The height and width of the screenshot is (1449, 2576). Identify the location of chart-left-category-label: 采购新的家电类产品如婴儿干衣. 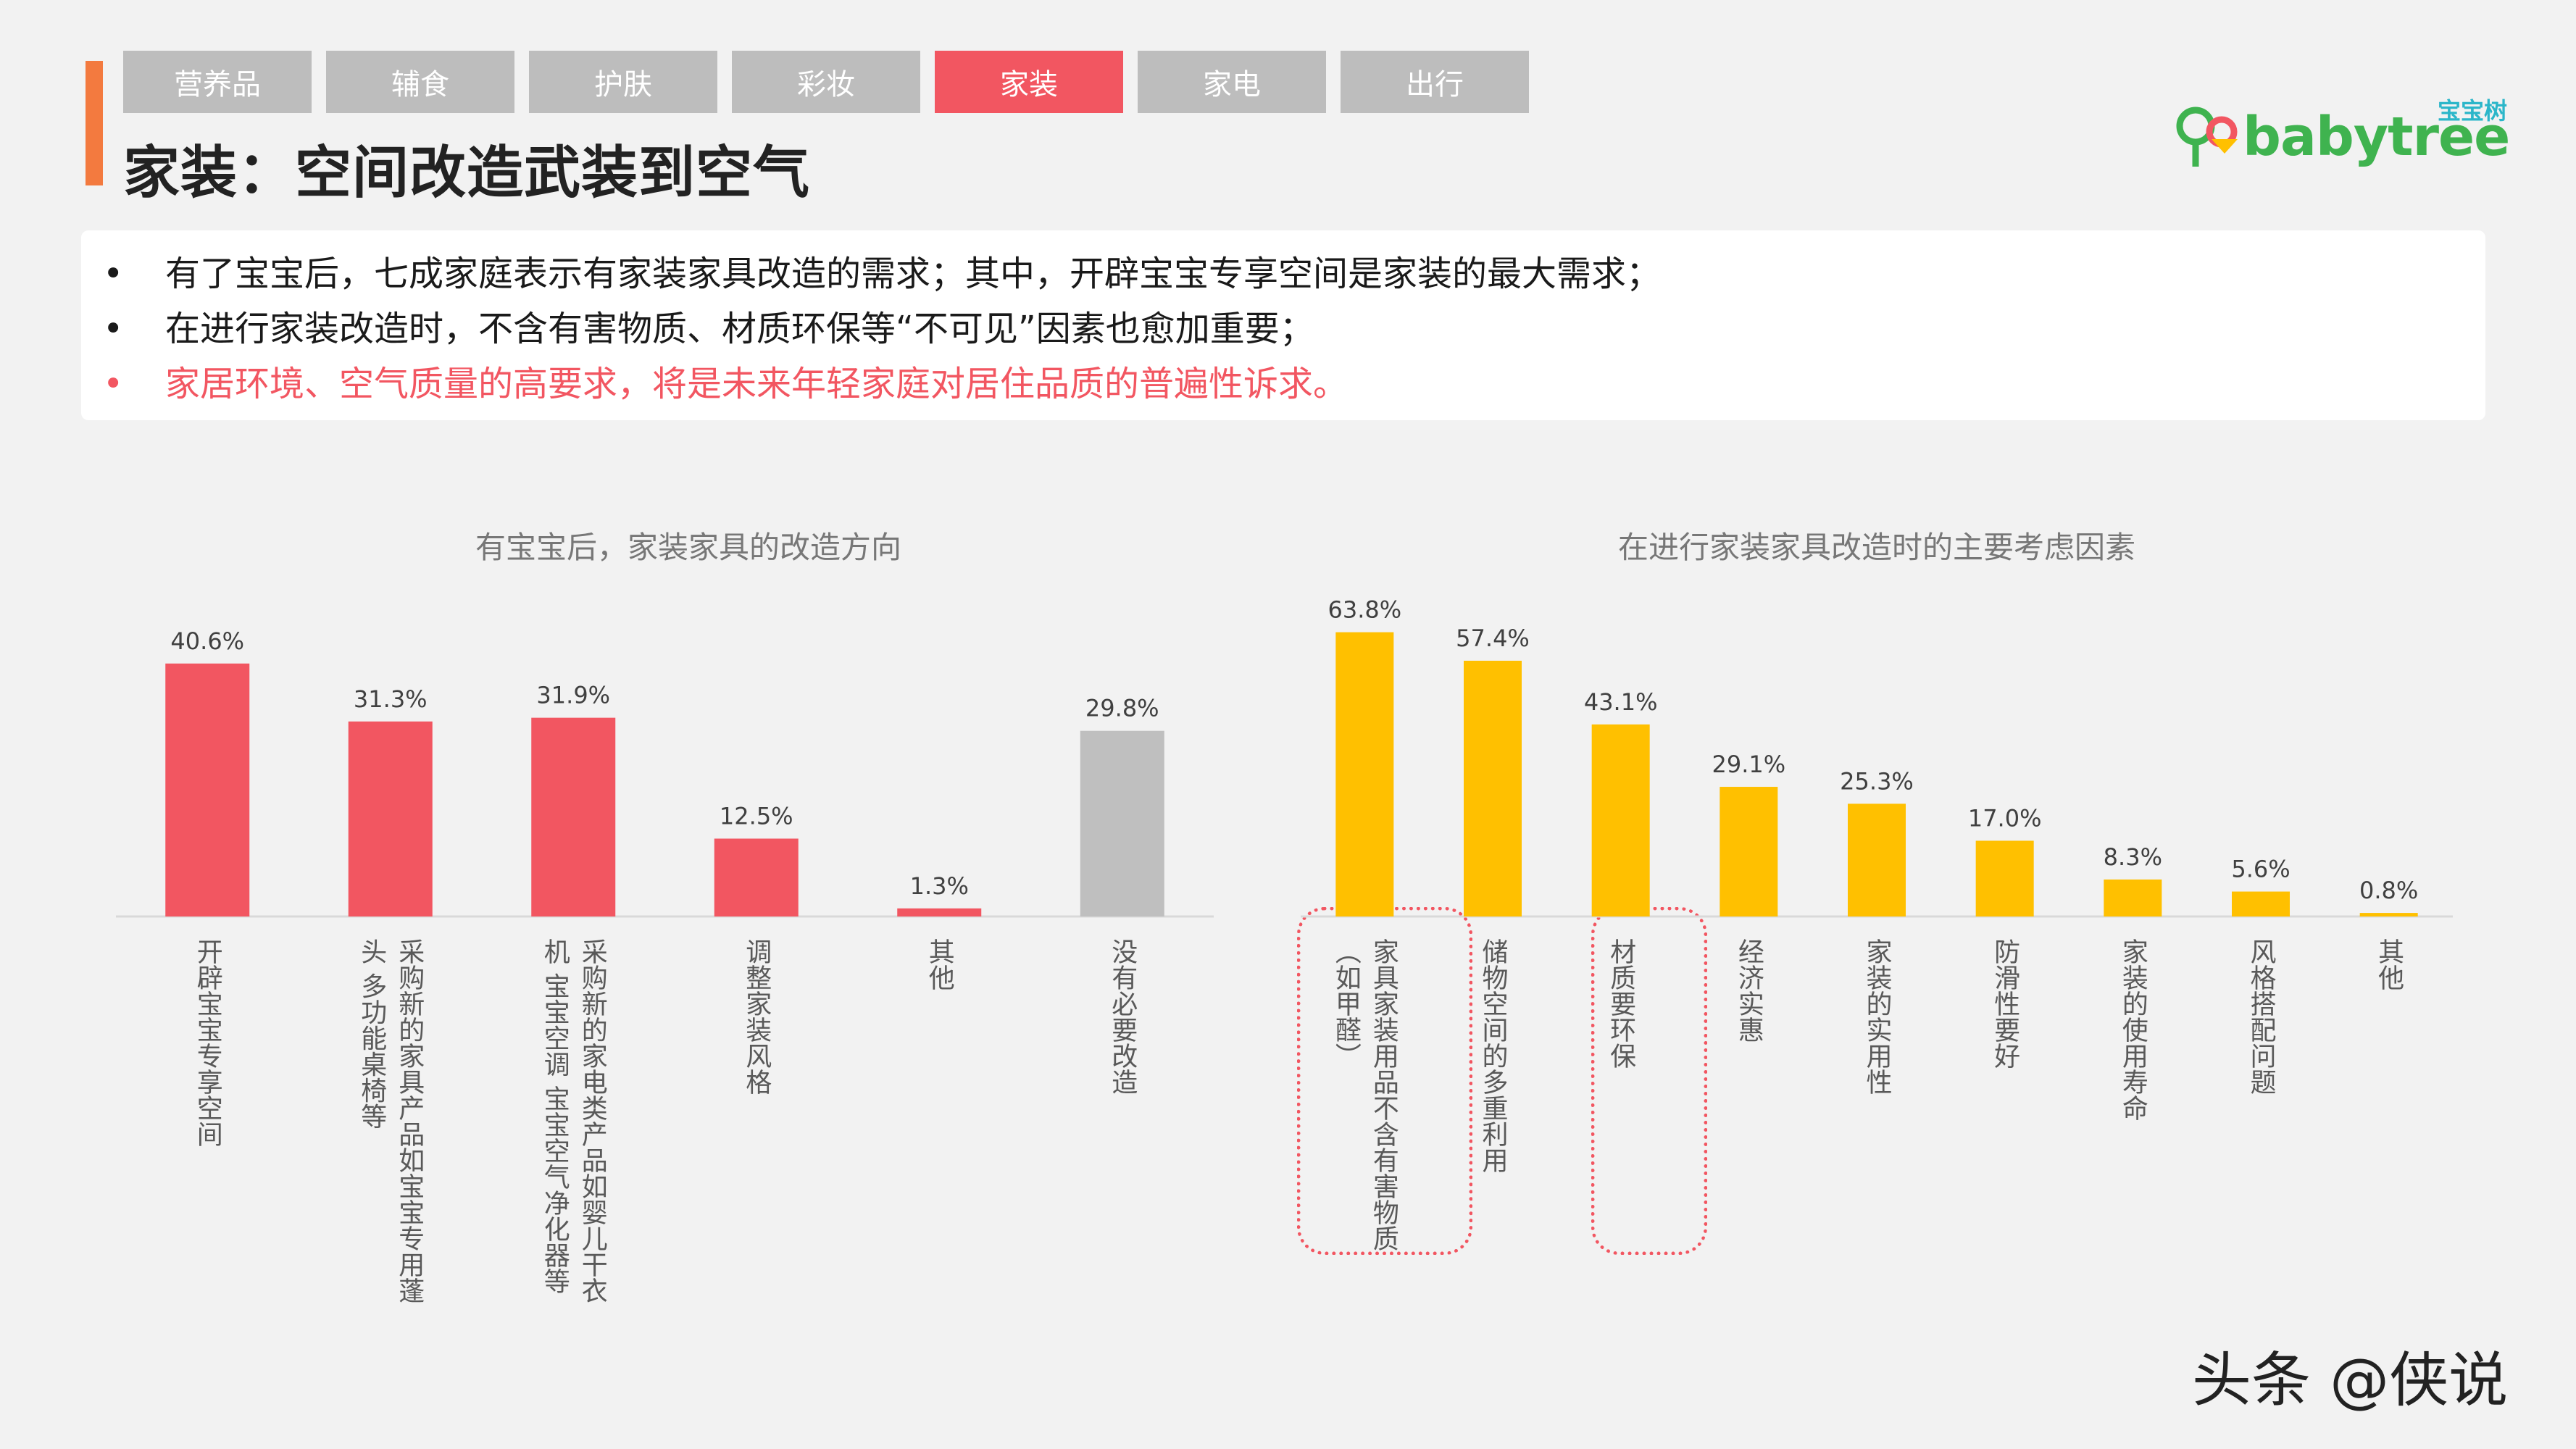
(592, 1120).